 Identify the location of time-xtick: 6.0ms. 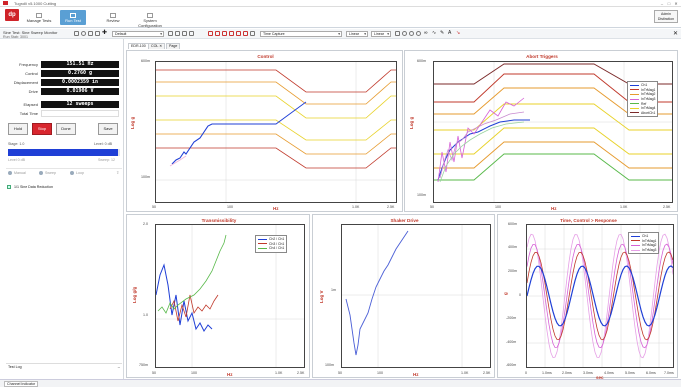
(651, 373).